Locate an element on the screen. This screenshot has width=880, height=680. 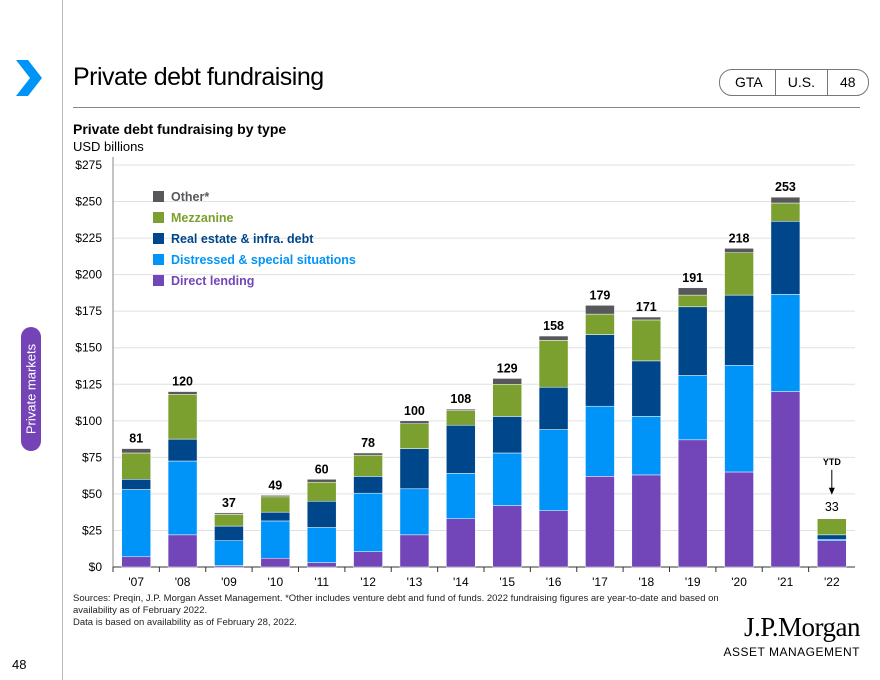
data-label: 100 is located at coordinates (414, 411).